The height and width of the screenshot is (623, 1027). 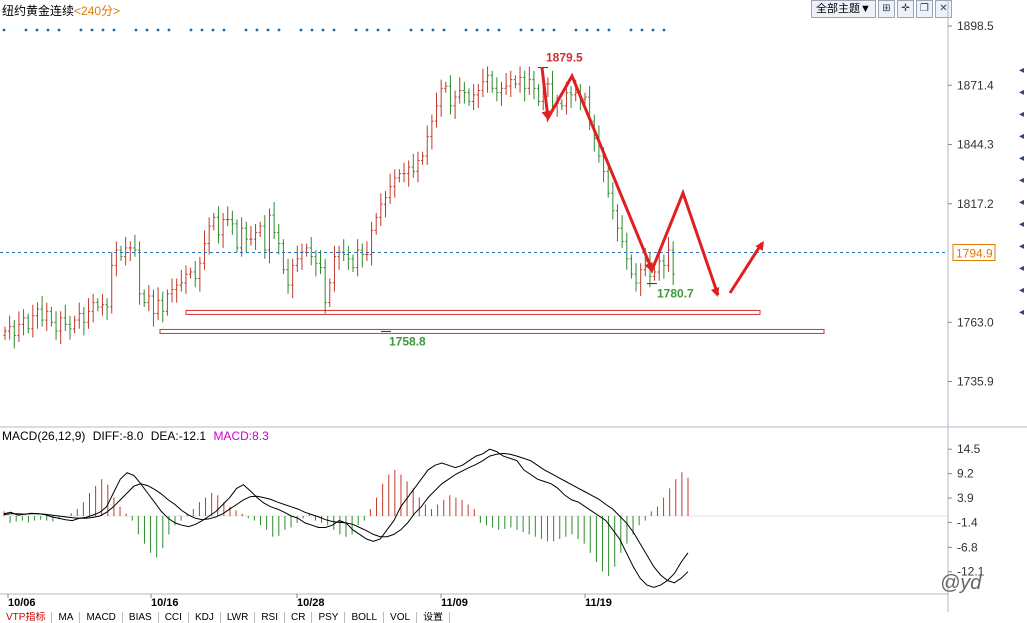 I want to click on chart-toolbar: 全部主题▼ ⊞ ✛ ❐ ✕, so click(x=881, y=9).